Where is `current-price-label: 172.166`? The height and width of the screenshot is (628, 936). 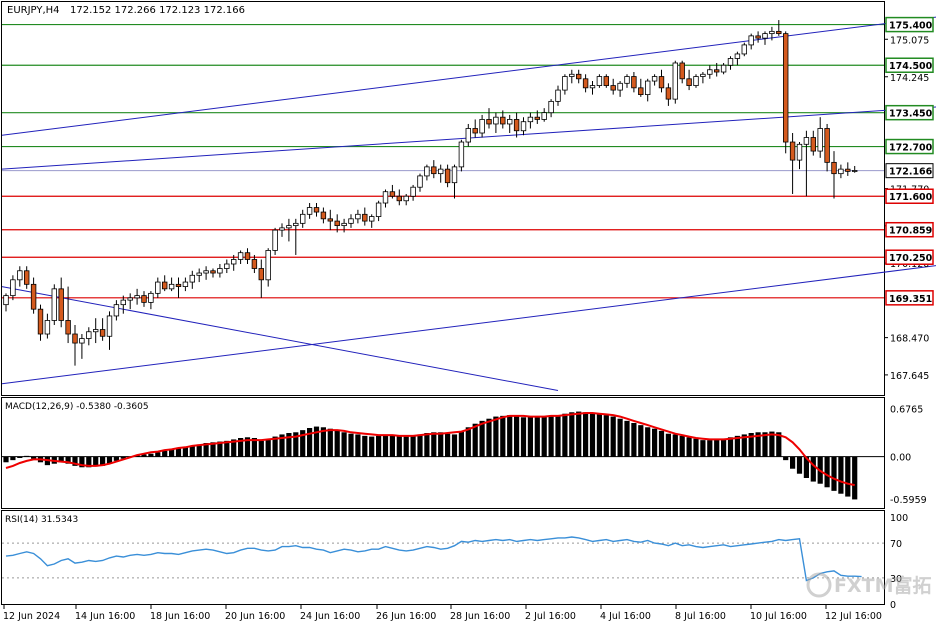
current-price-label: 172.166 is located at coordinates (911, 172).